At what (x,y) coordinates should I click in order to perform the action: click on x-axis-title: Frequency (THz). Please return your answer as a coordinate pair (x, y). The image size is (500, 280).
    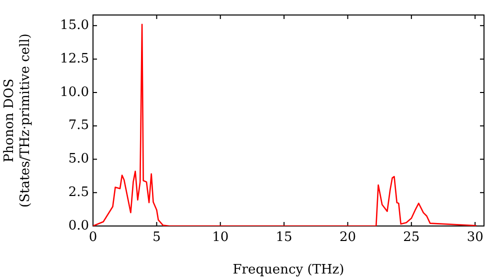
    Looking at the image, I should click on (288, 270).